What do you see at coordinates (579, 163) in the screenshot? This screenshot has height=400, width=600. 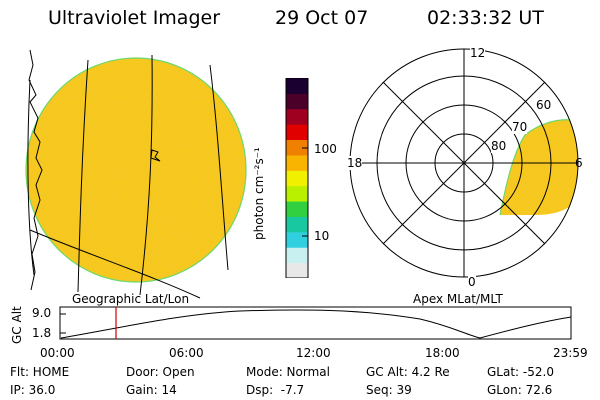 I see `mlt-label-6: 6` at bounding box center [579, 163].